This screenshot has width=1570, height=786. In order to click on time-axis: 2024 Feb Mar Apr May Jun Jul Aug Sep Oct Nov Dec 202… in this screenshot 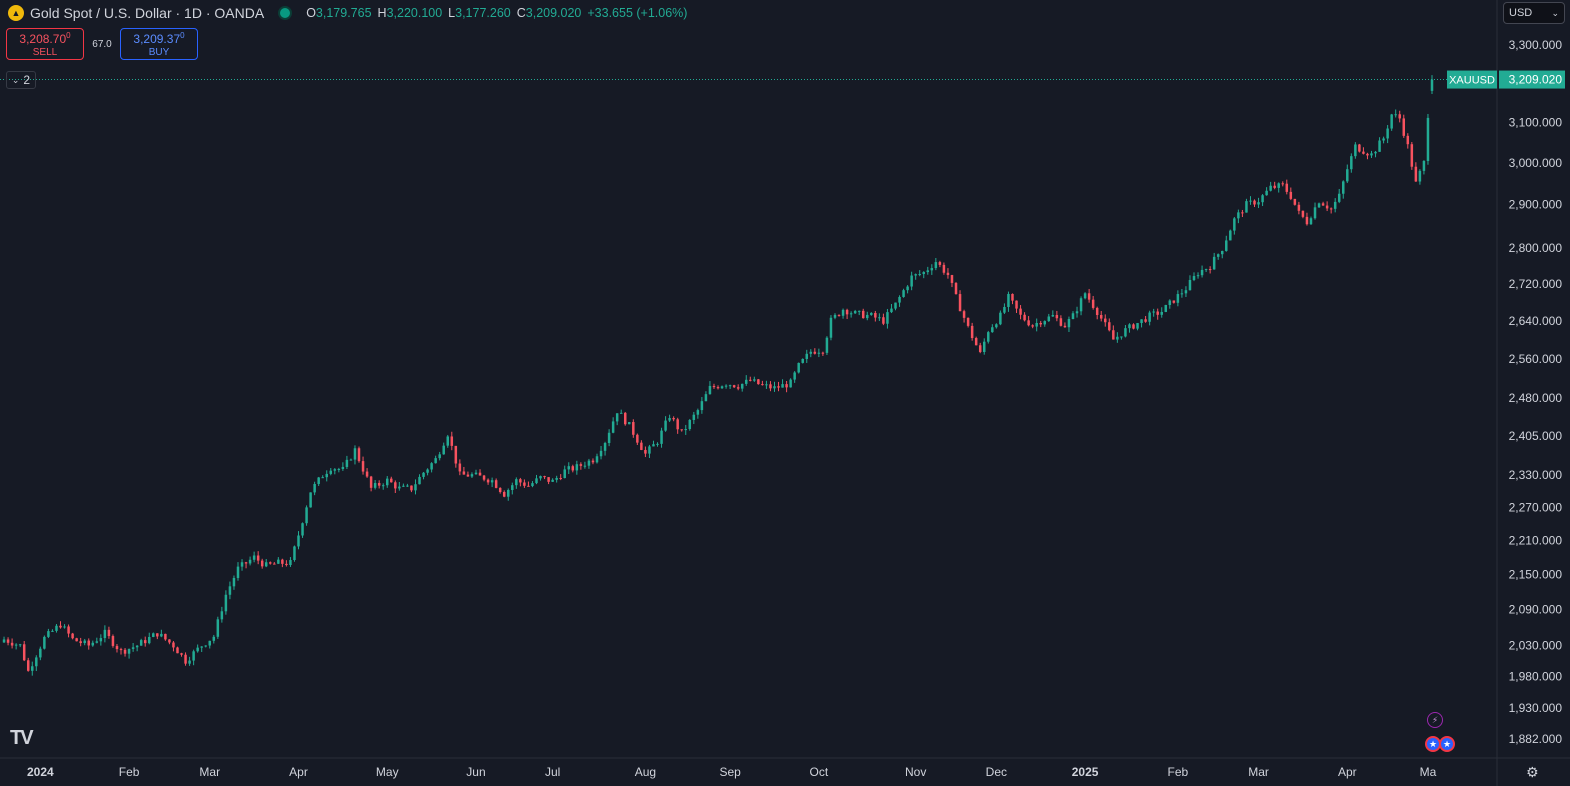, I will do `click(732, 772)`.